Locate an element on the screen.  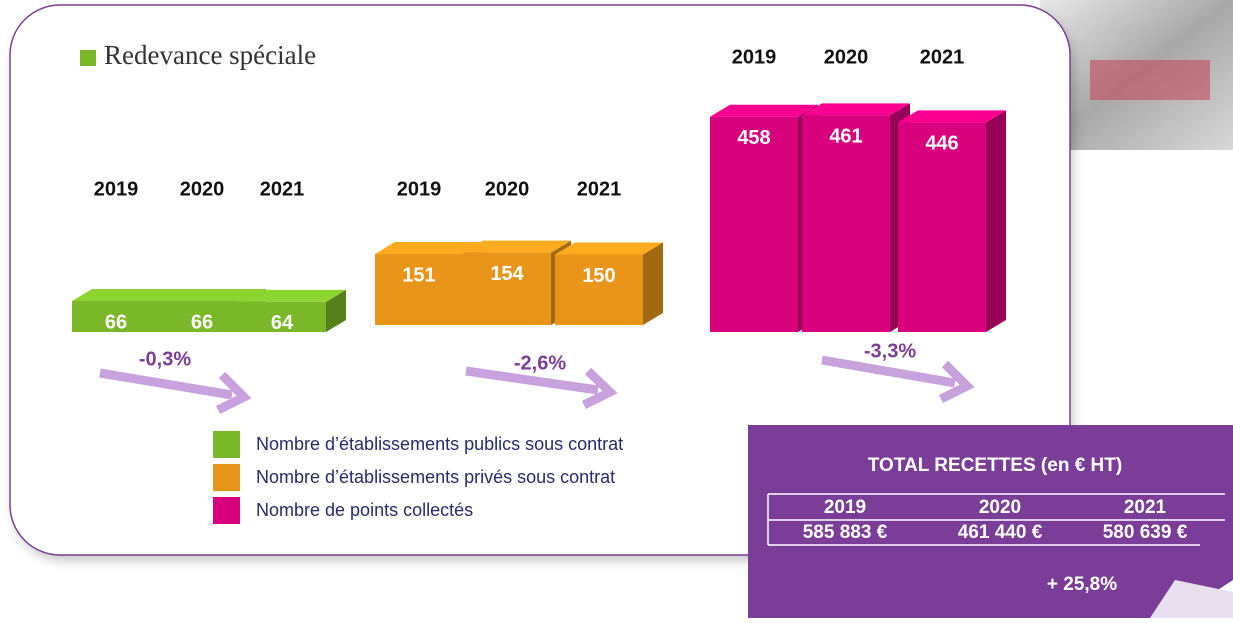
totals-year: 2020 is located at coordinates (1000, 507).